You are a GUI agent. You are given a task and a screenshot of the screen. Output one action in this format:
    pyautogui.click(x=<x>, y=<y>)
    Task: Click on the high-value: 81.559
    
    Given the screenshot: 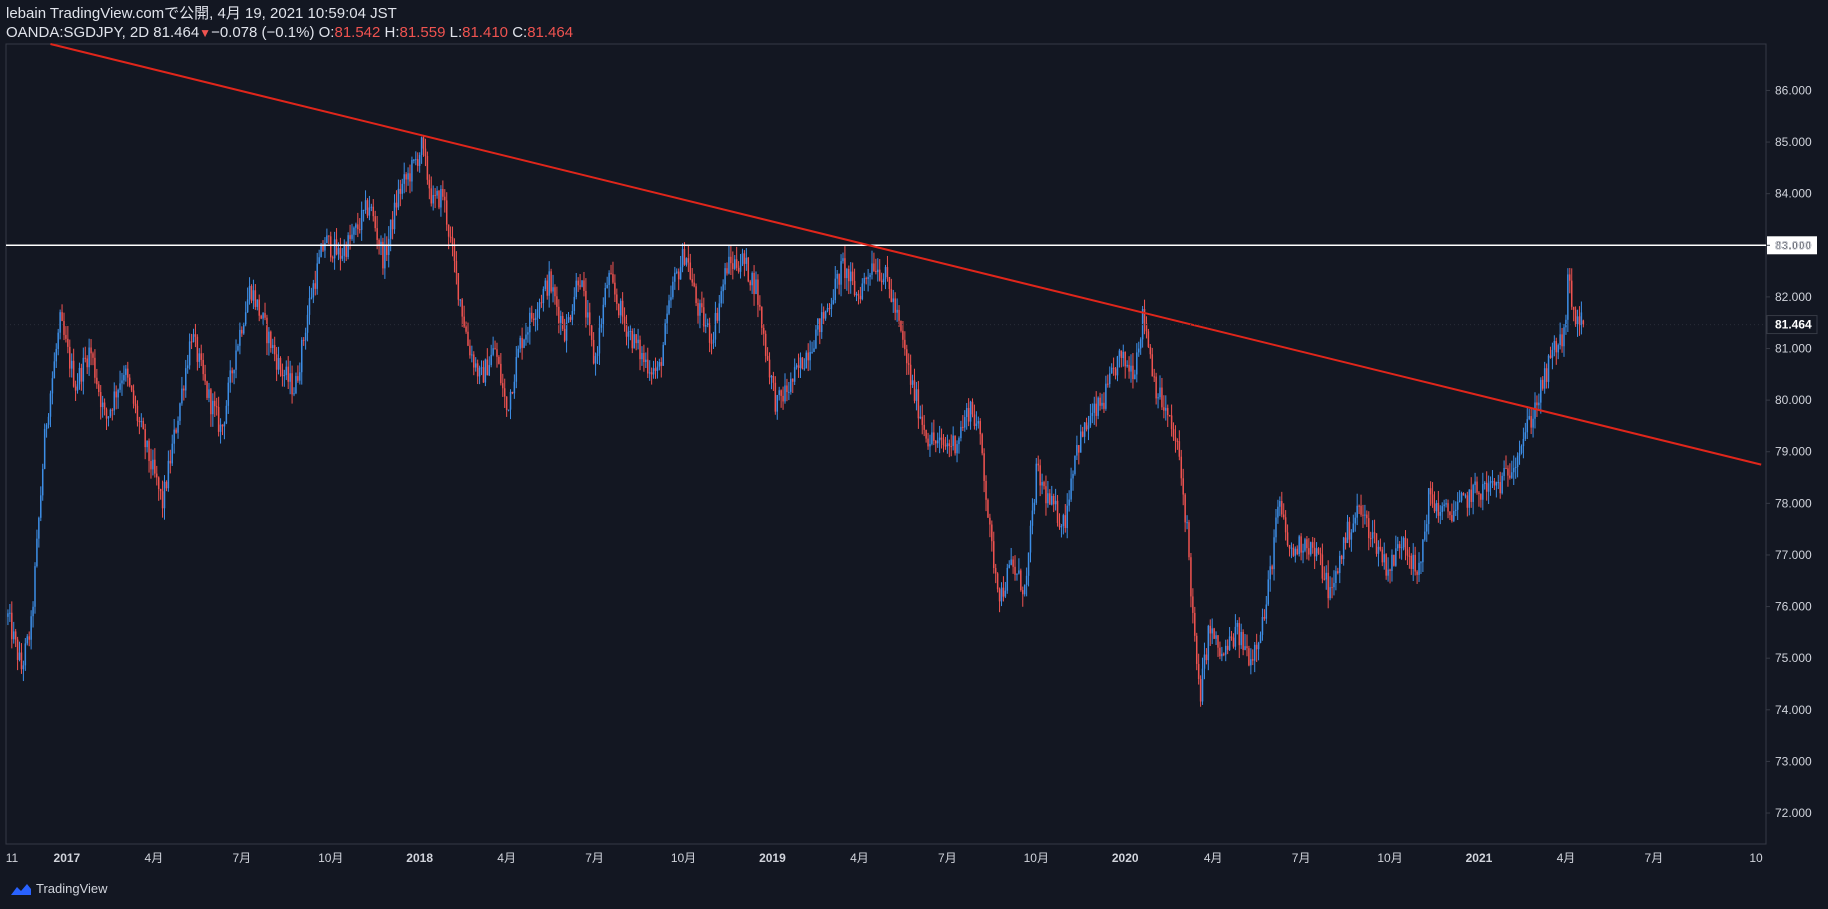 What is the action you would take?
    pyautogui.click(x=422, y=32)
    